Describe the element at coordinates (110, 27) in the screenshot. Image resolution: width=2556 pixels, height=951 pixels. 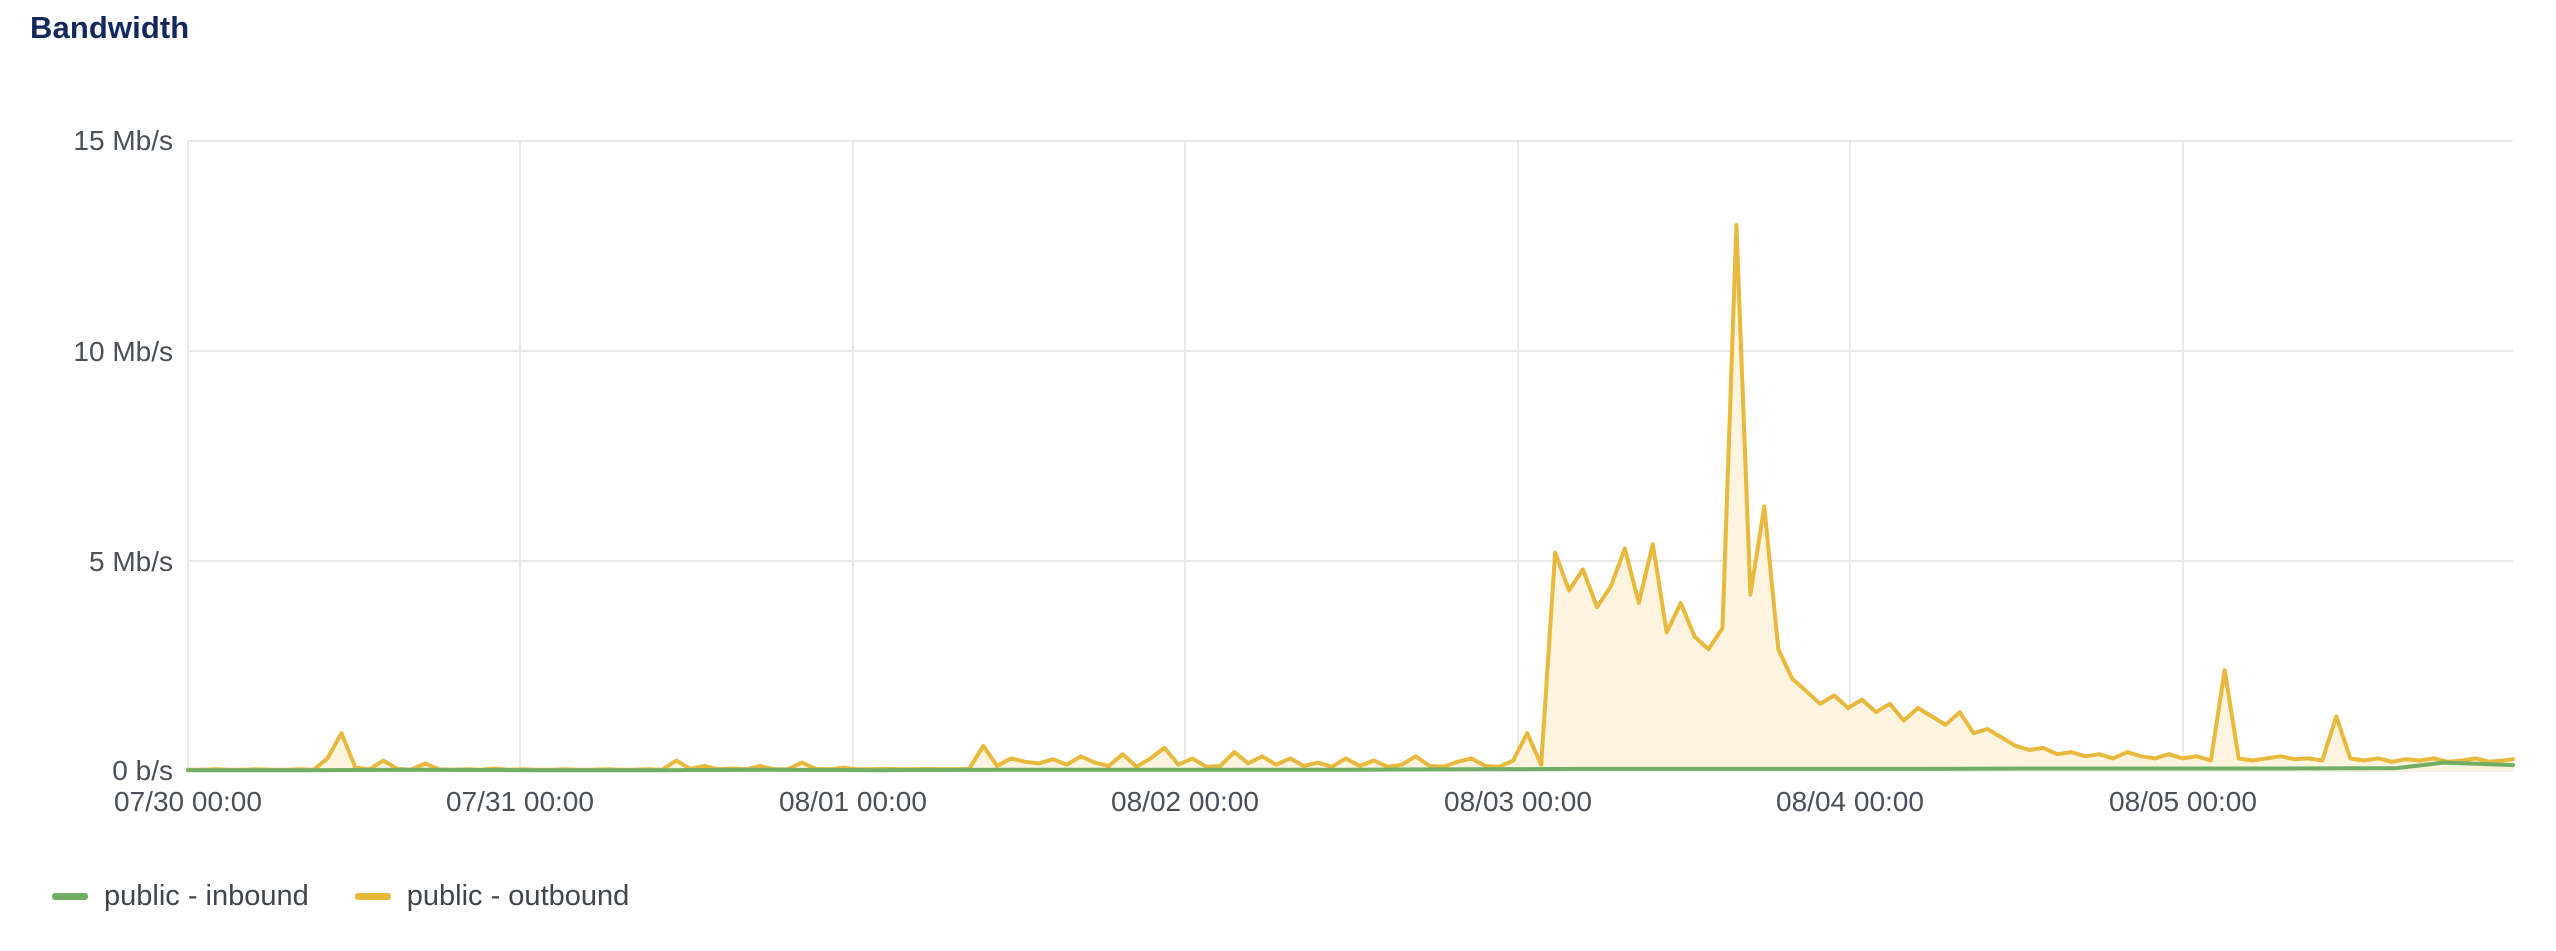
I see `page-title: Bandwidth` at that location.